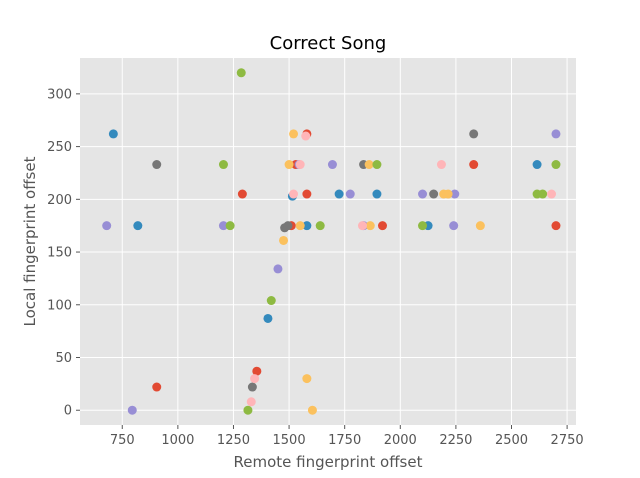 Image resolution: width=640 pixels, height=478 pixels. Describe the element at coordinates (59, 147) in the screenshot. I see `y-tick-label: 250` at that location.